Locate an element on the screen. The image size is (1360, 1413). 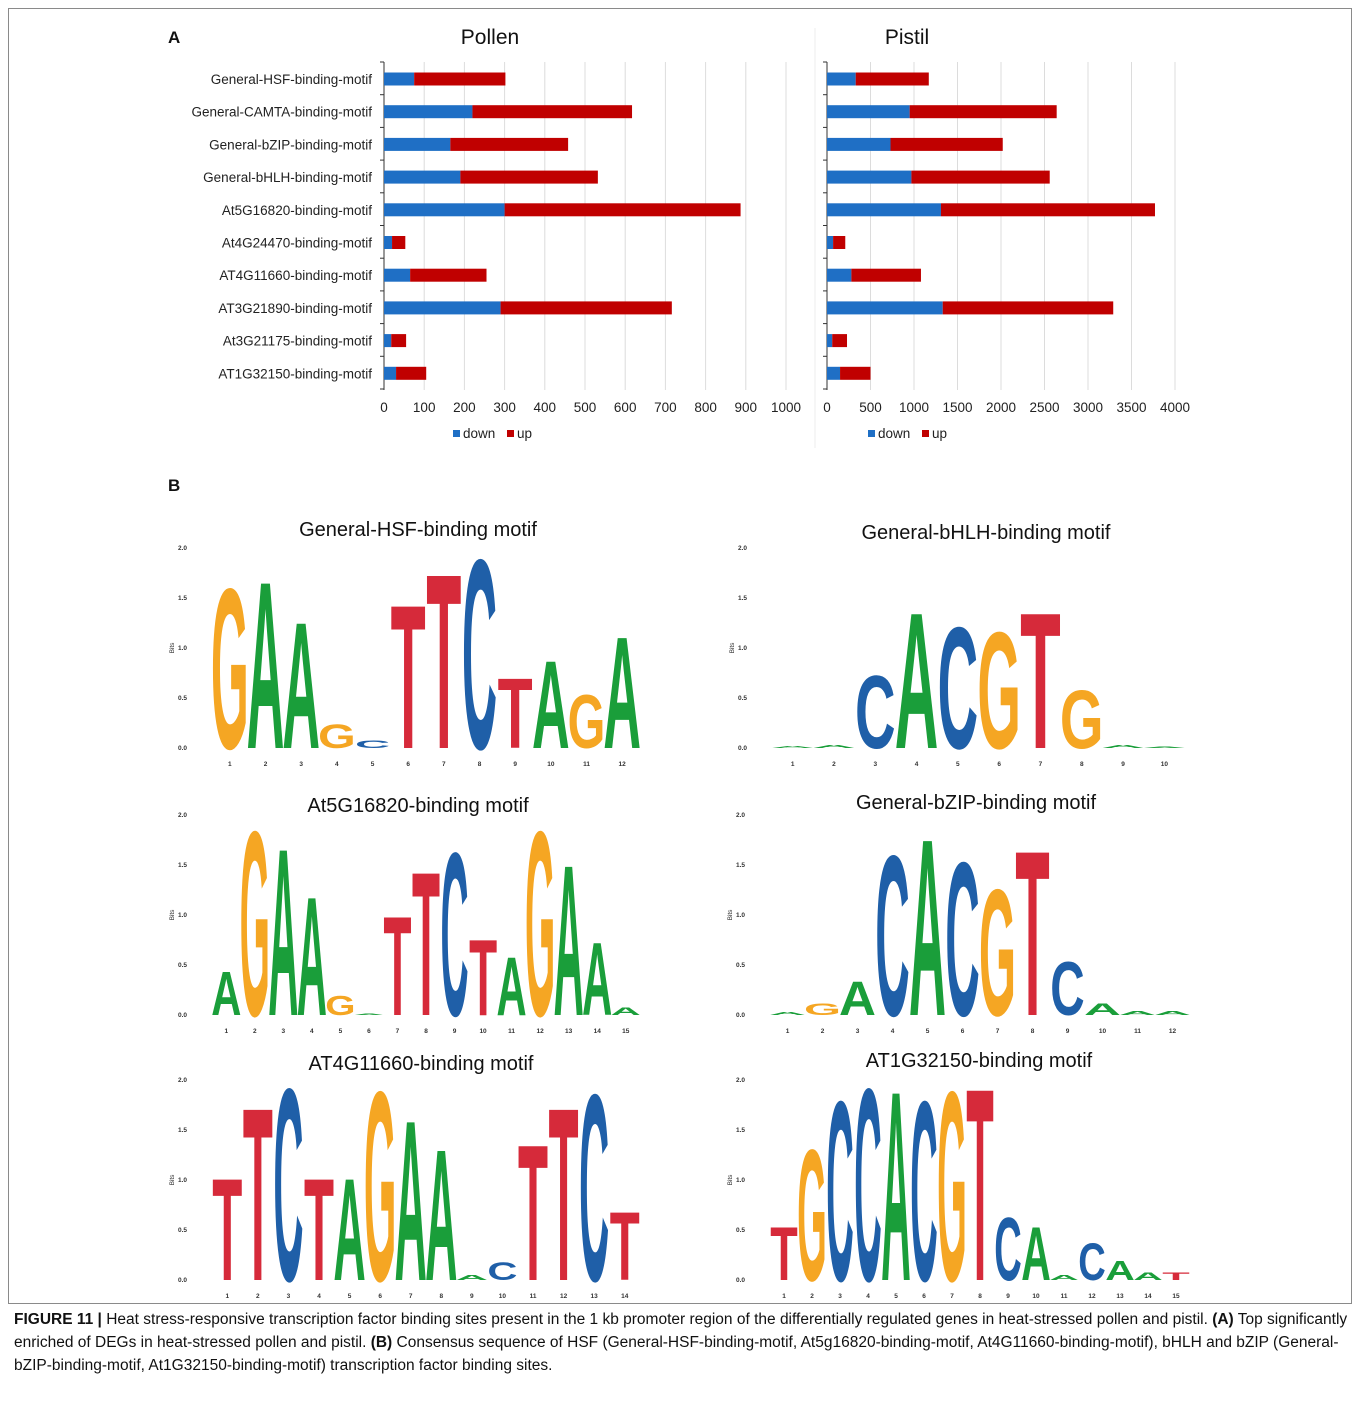
x-tick-label: 600 is located at coordinates (625, 407).